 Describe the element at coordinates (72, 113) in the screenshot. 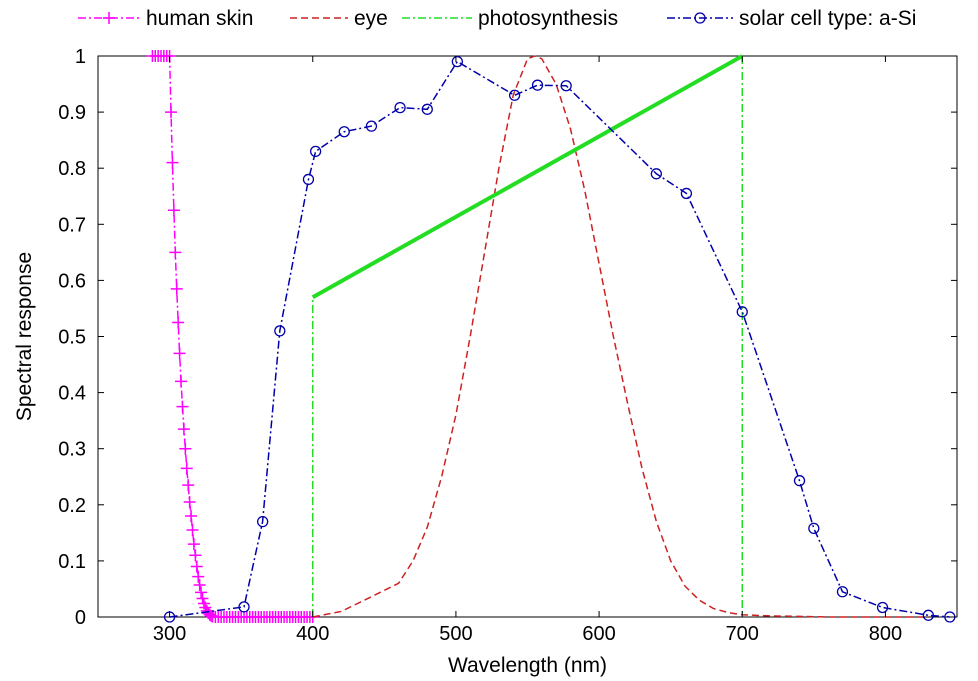

I see `y-tick-label: 0.9` at that location.